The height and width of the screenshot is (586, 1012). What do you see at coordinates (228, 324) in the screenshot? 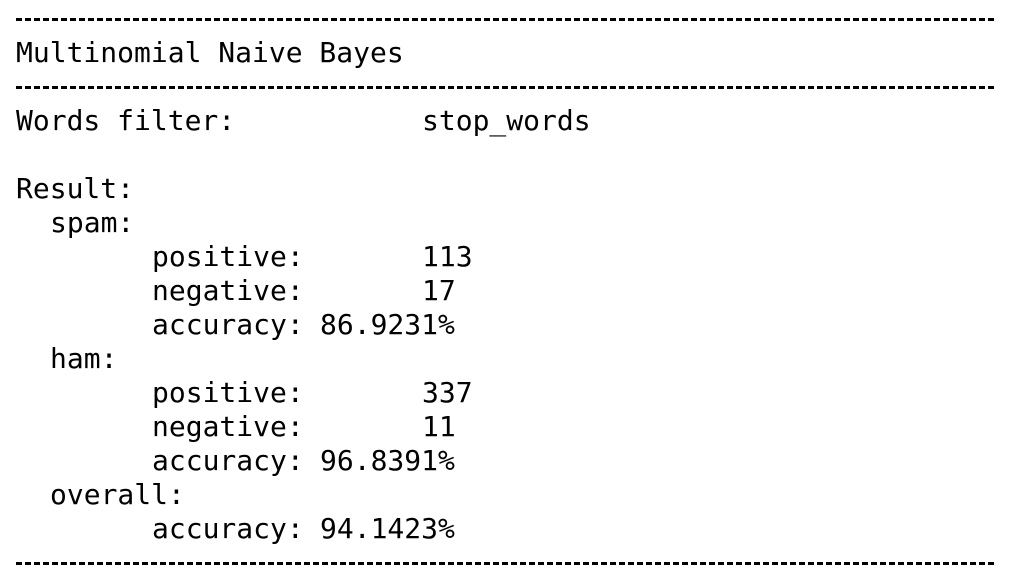
I see `spam-accuracy-label: accuracy:` at bounding box center [228, 324].